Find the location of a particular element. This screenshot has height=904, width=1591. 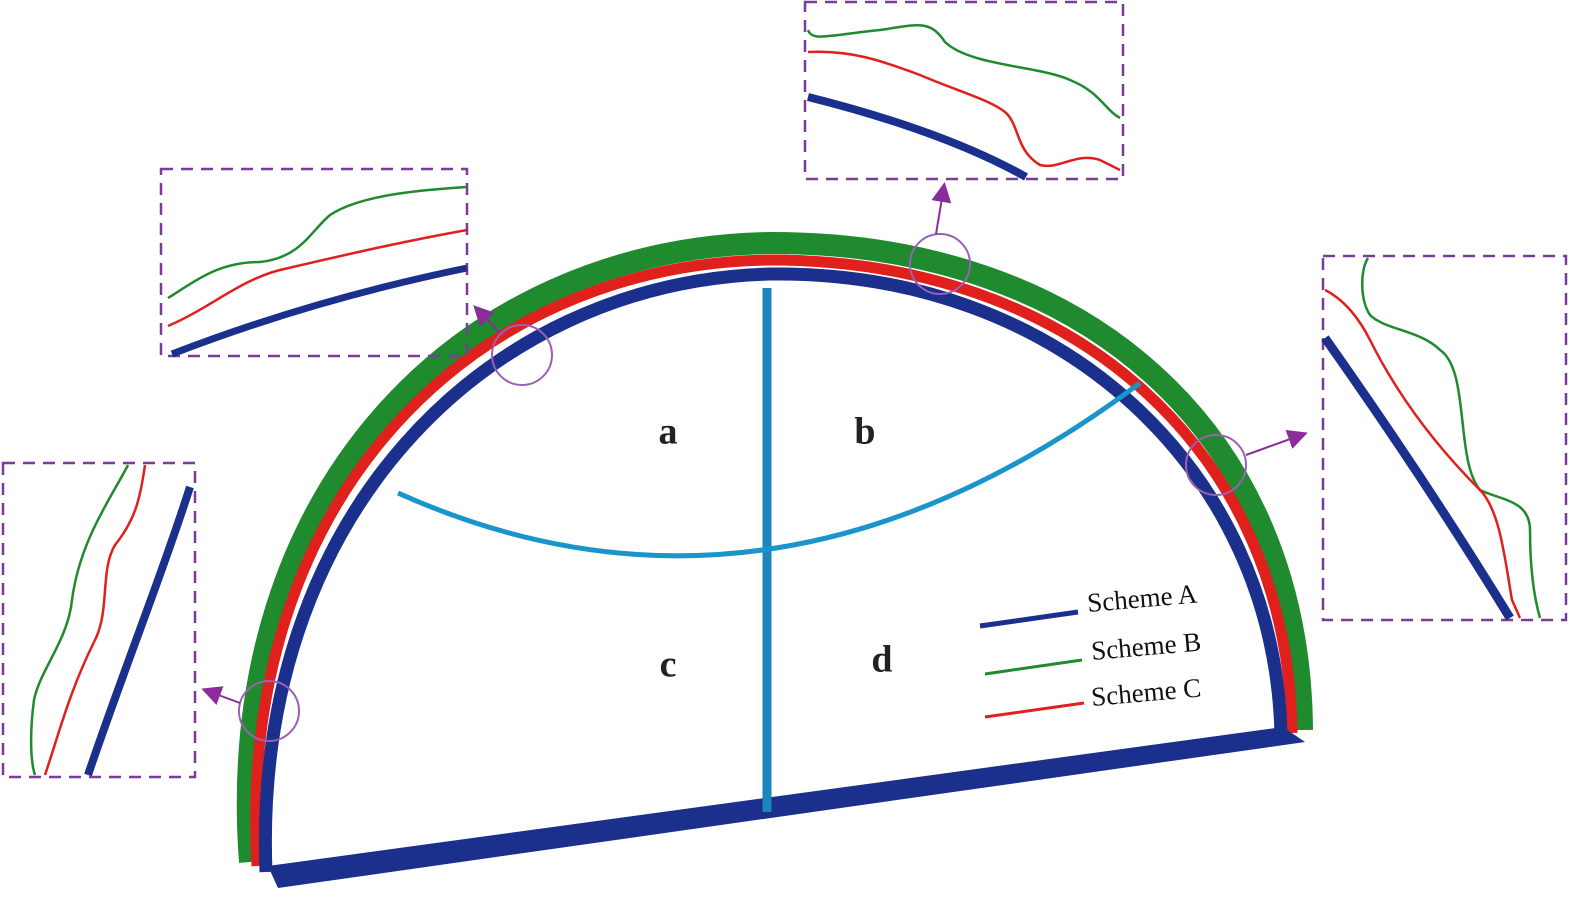

legend-label: Scheme B is located at coordinates (1146, 645).